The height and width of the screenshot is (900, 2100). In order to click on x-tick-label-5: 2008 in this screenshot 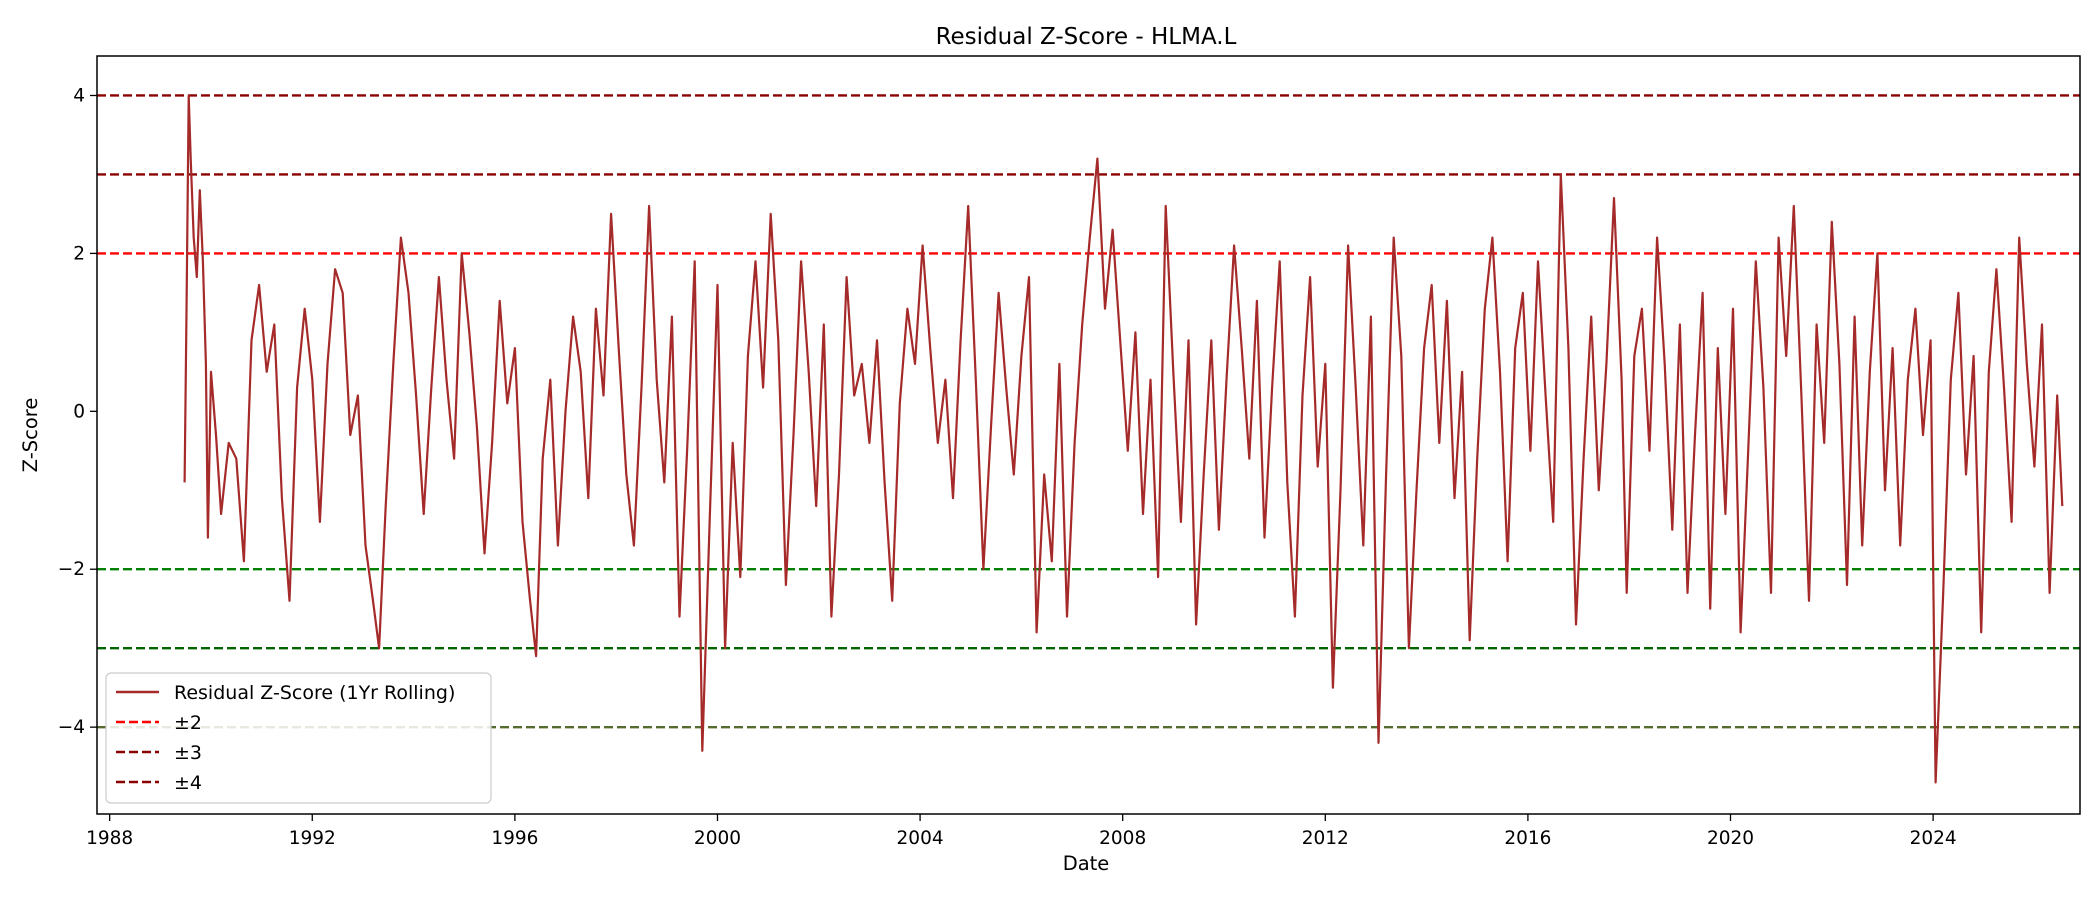, I will do `click(1122, 838)`.